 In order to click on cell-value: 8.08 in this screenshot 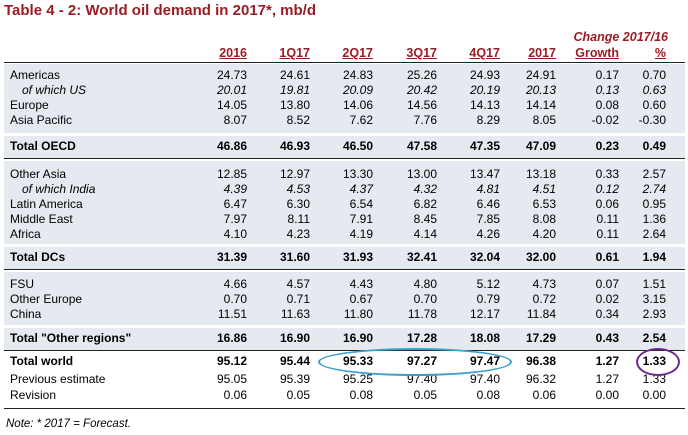, I will do `click(544, 219)`.